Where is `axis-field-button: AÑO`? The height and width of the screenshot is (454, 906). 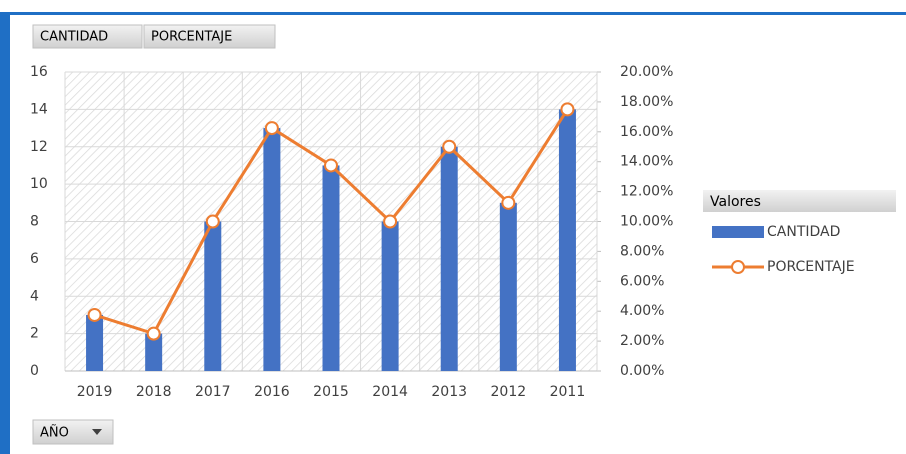 axis-field-button: AÑO is located at coordinates (73, 432).